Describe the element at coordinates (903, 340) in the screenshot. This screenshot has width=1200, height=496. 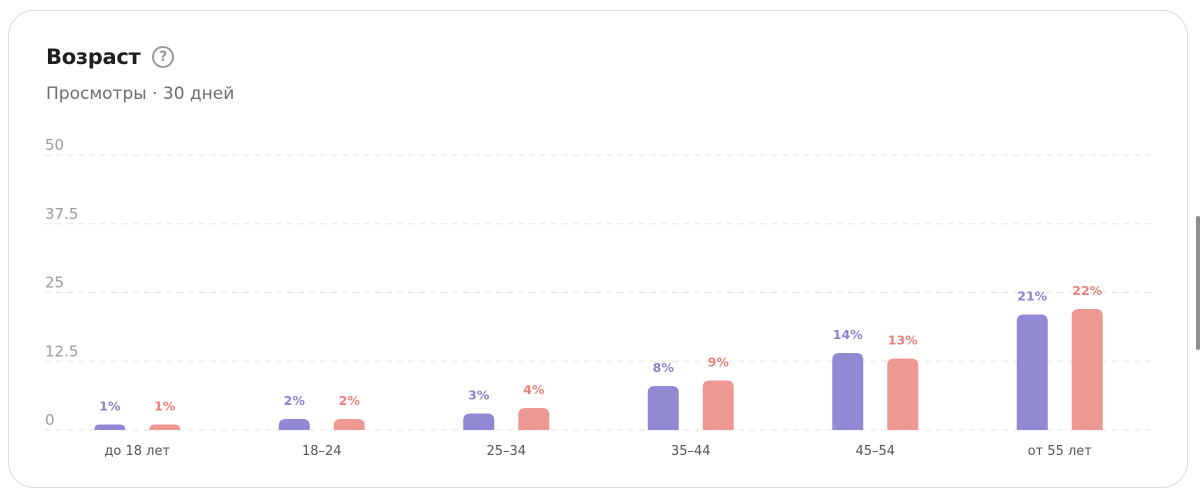
I see `data-label: 13%` at that location.